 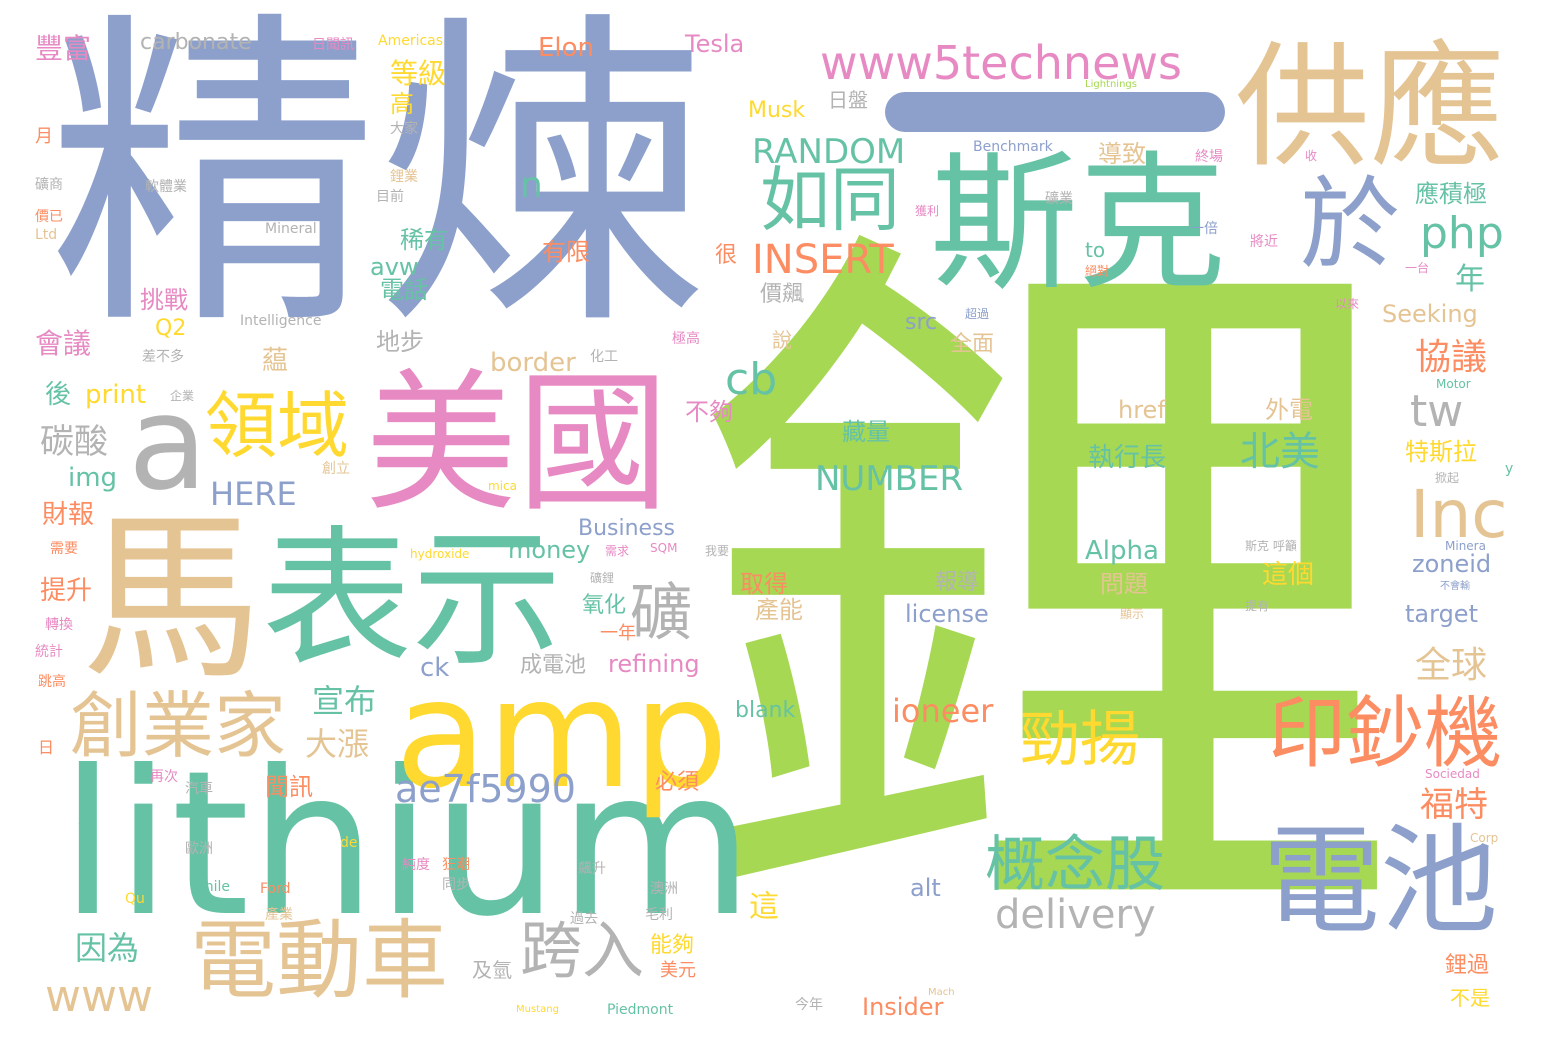 I want to click on word-kuangchao: 狂潮, so click(x=456, y=865).